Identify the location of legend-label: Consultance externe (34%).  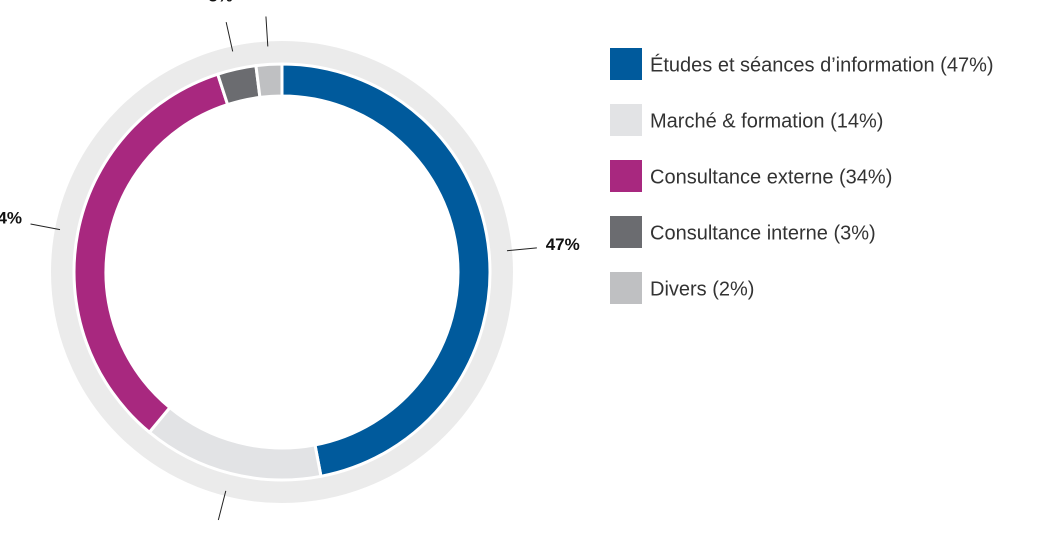
(771, 177).